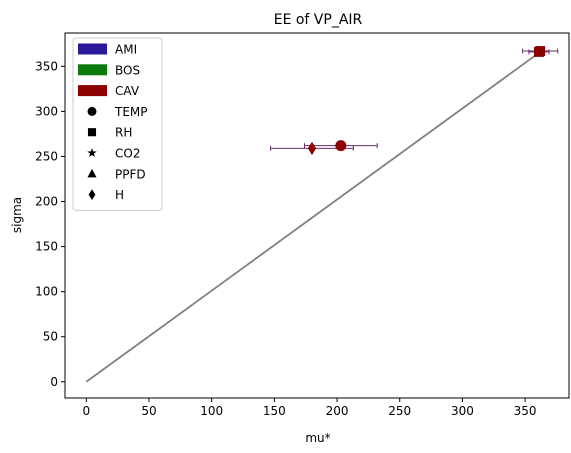  What do you see at coordinates (46, 156) in the screenshot?
I see `y-tick-label: 250` at bounding box center [46, 156].